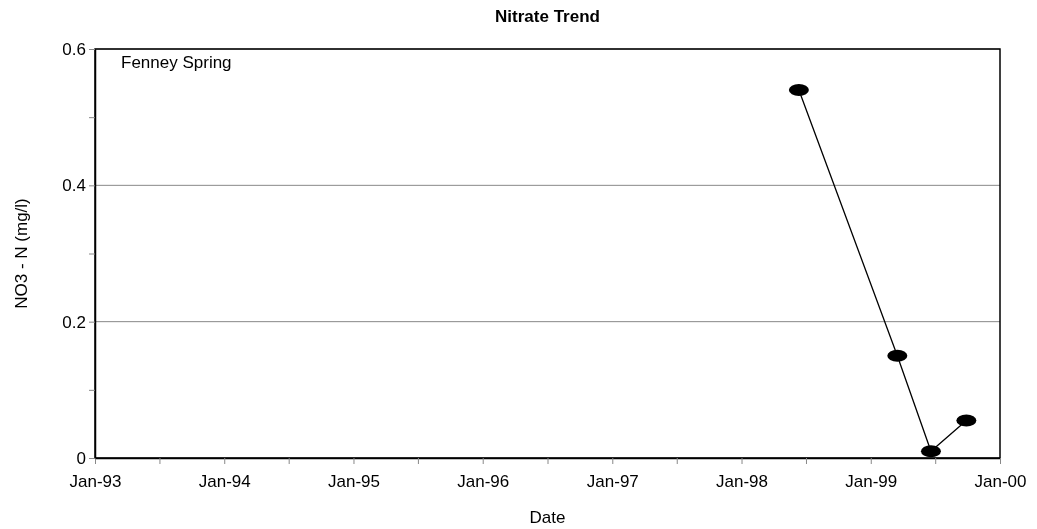  I want to click on y-tick-label: 0.4, so click(74, 186).